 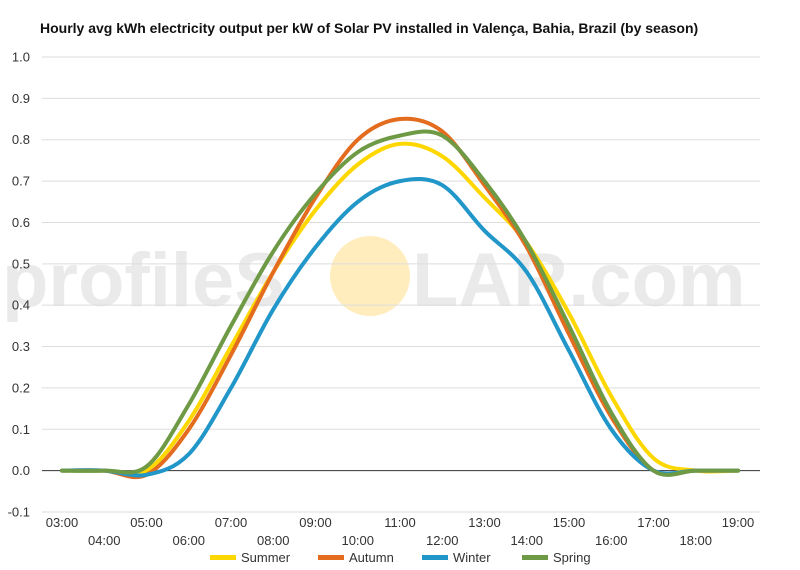 I want to click on y-tick-label: 0.0, so click(x=21, y=470).